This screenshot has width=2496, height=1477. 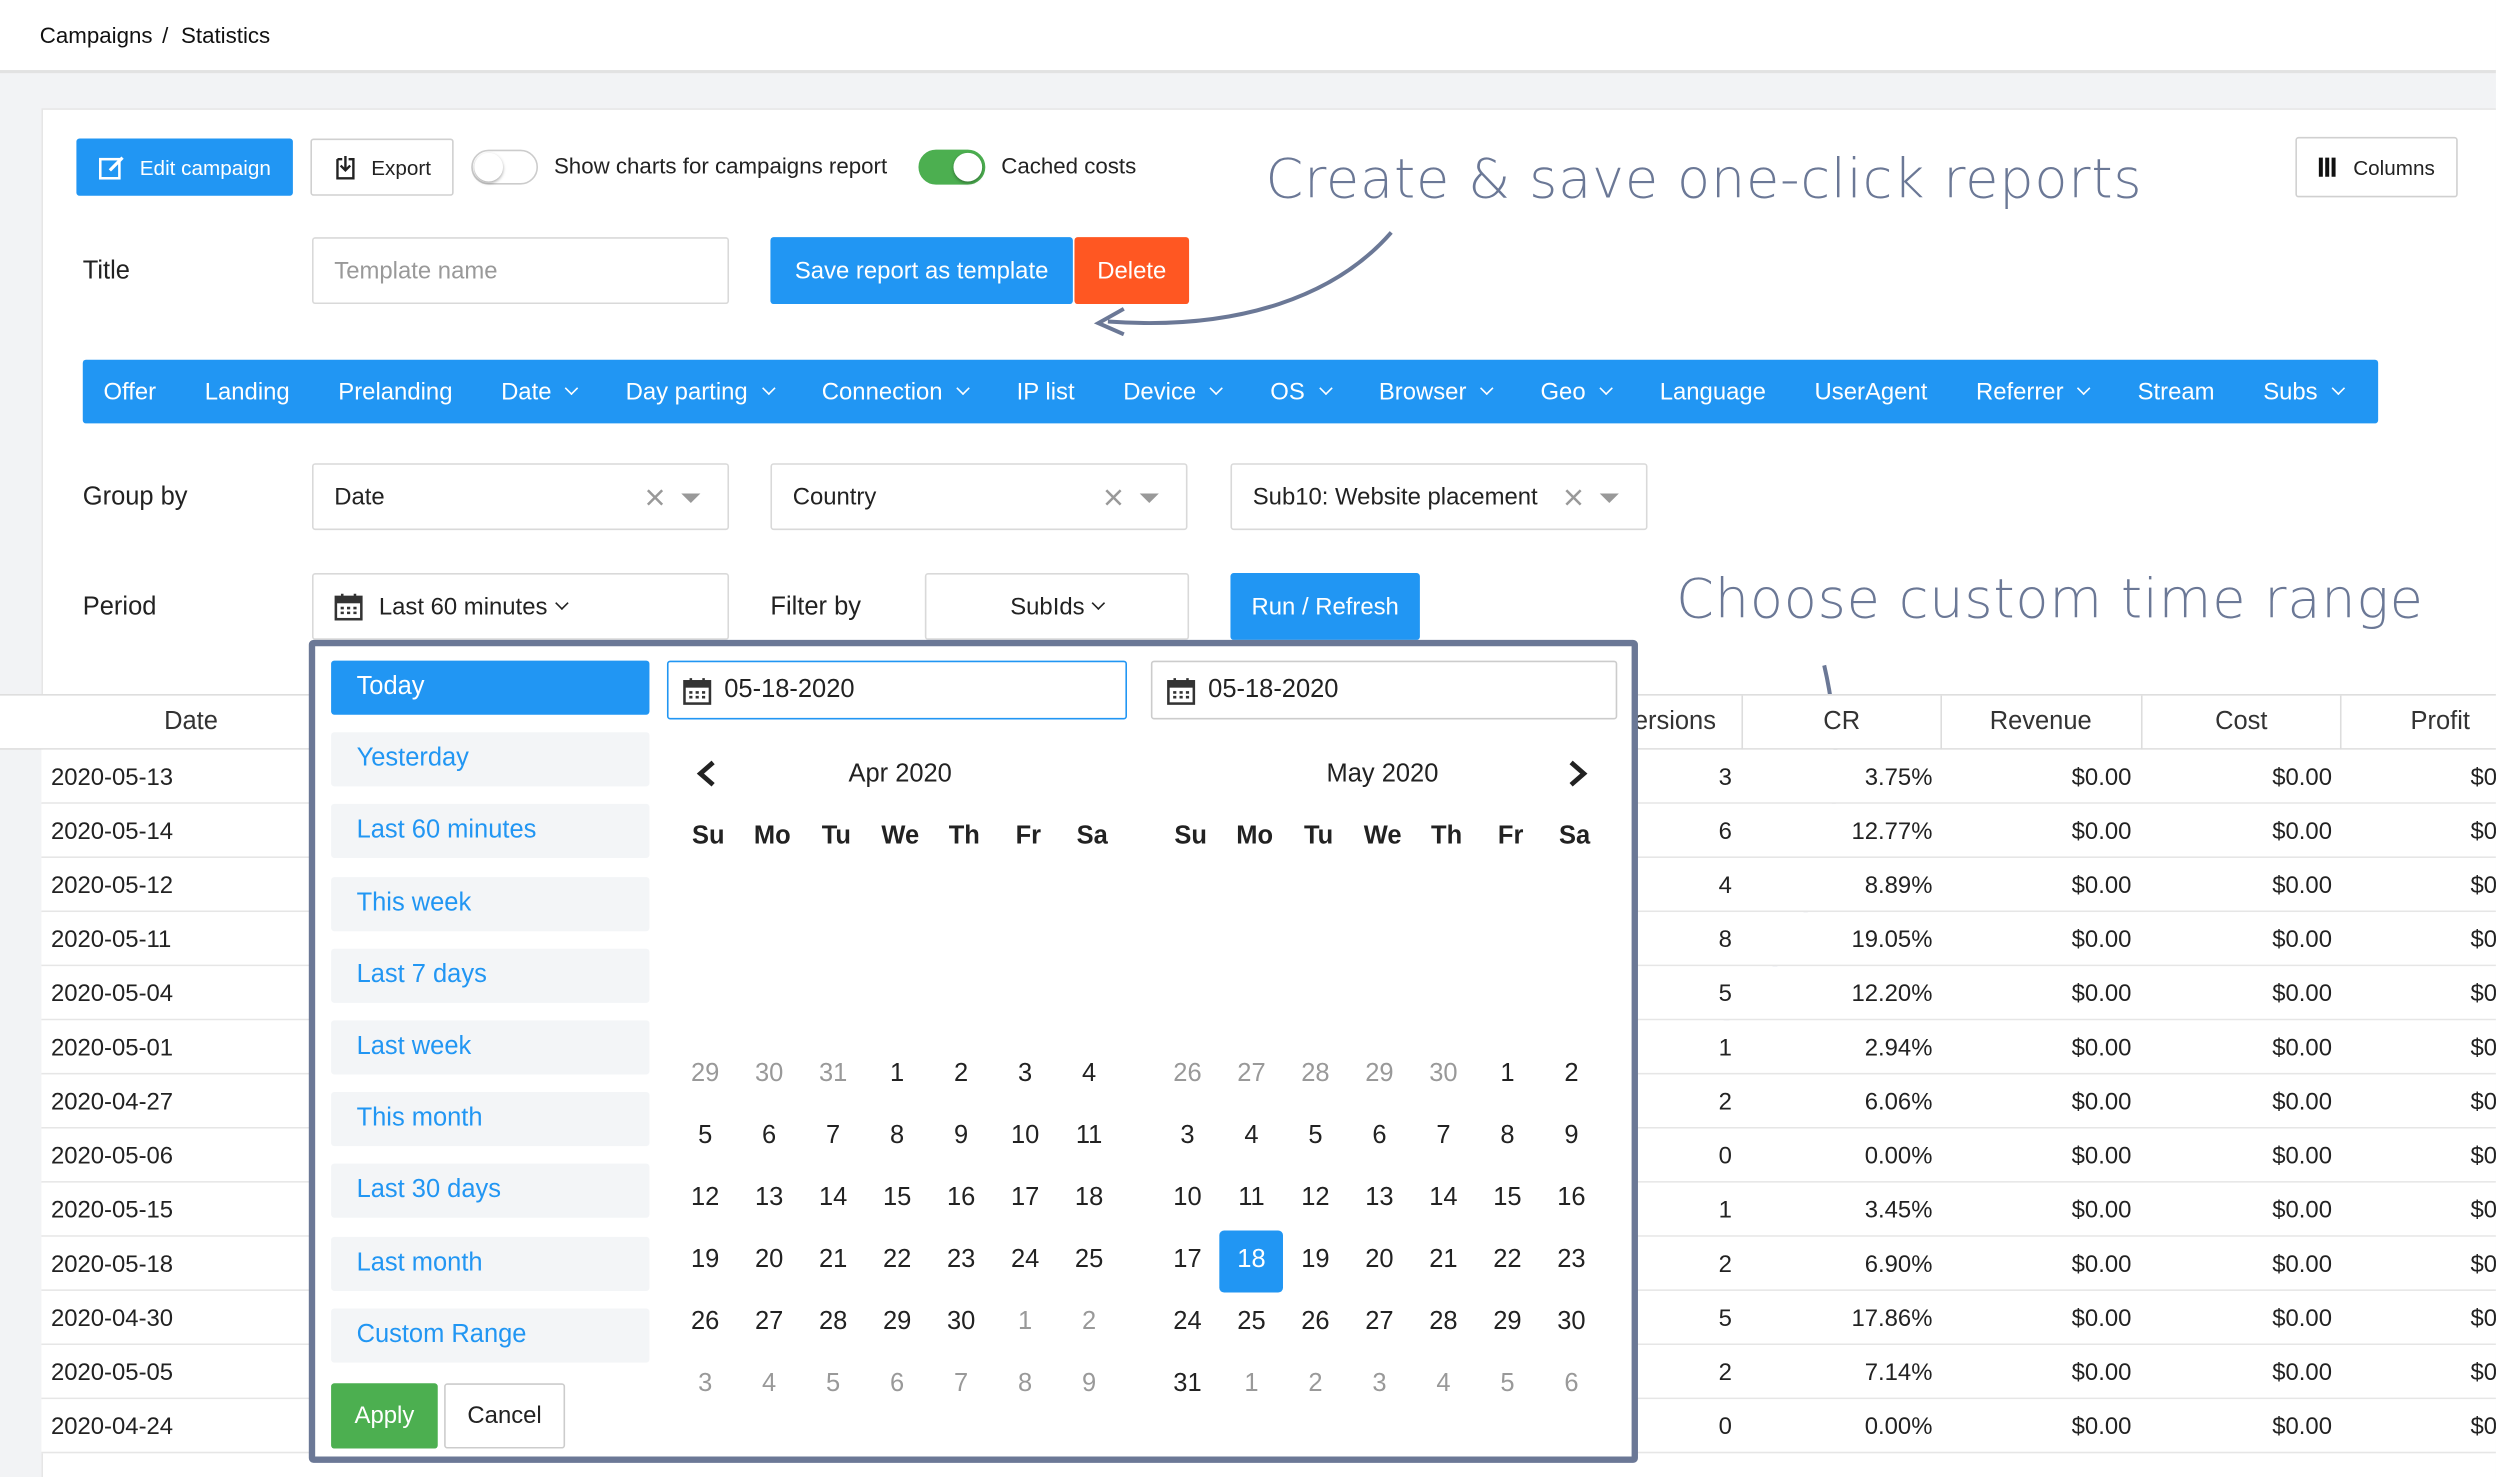 I want to click on date-input: 05-18-2020, so click(x=896, y=690).